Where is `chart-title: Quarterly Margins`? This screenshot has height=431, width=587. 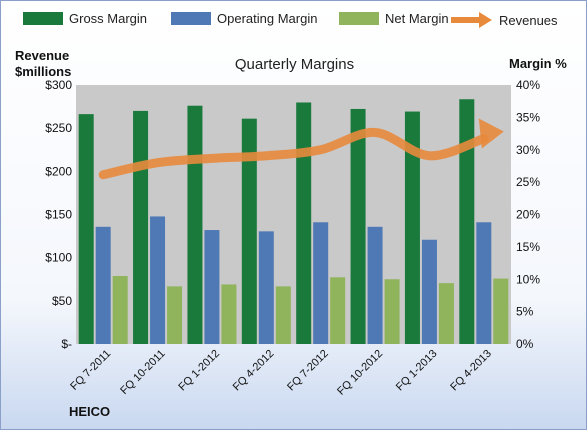
chart-title: Quarterly Margins is located at coordinates (294, 64).